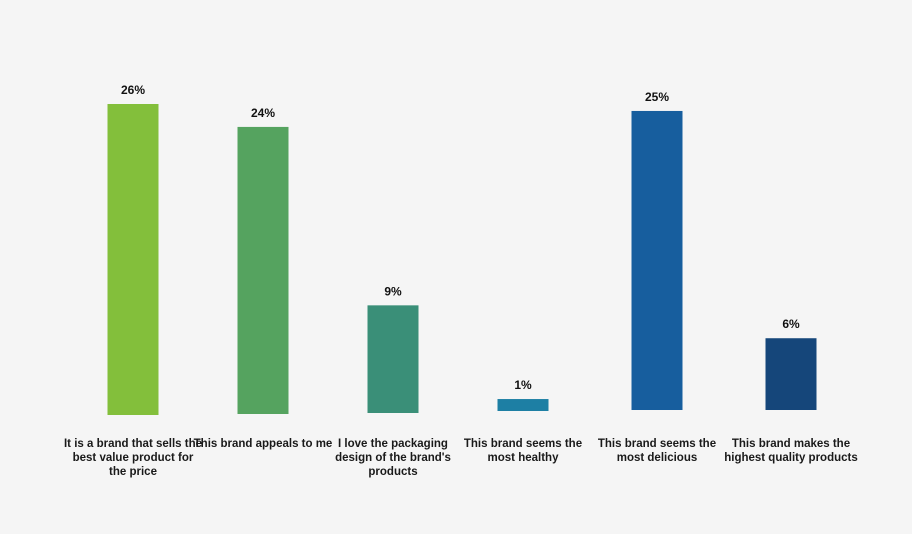  I want to click on data-label-6: 6%, so click(791, 324).